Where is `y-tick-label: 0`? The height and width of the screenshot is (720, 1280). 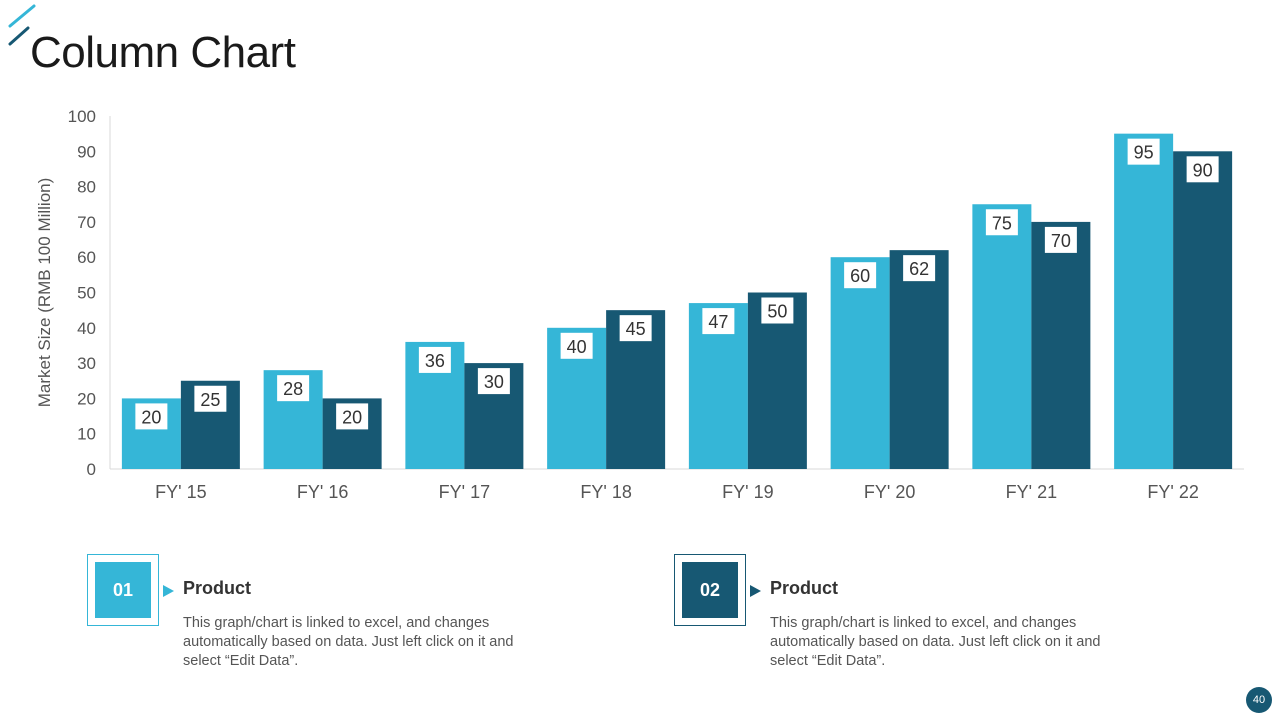
y-tick-label: 0 is located at coordinates (91, 469).